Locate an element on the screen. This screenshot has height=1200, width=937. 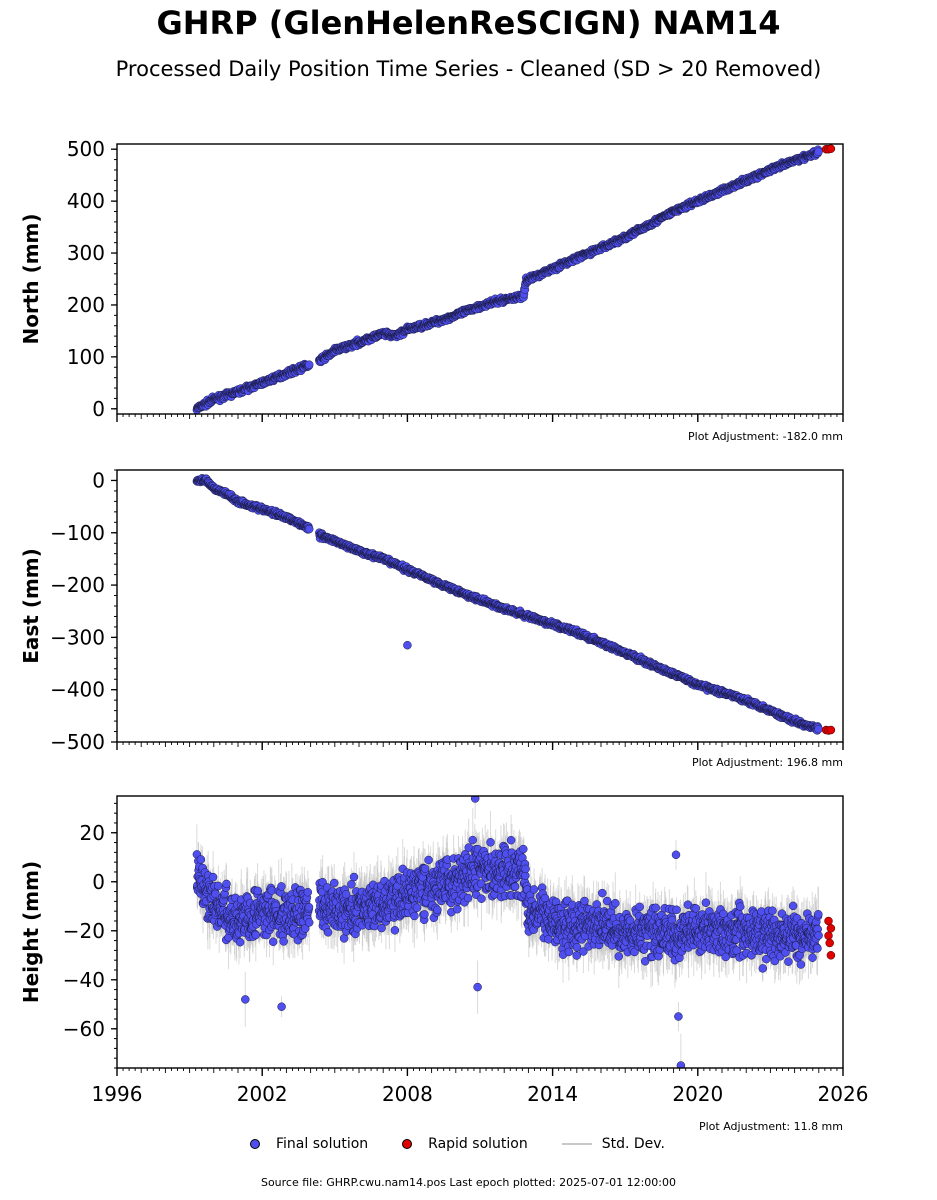
east-marks-group is located at coordinates (514, 604).